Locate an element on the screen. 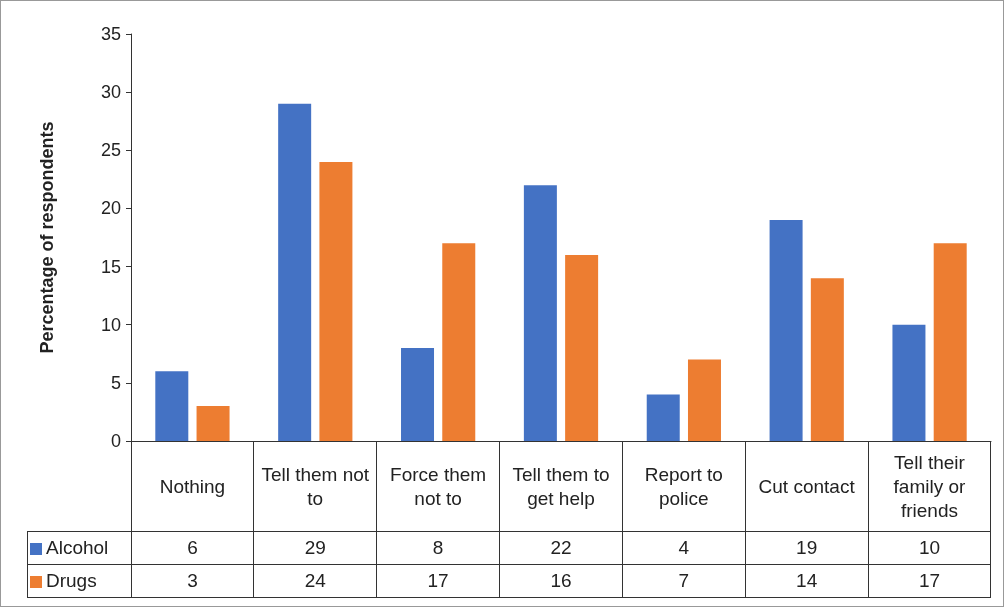  x-tick-label: Tell them to get help is located at coordinates (561, 486).